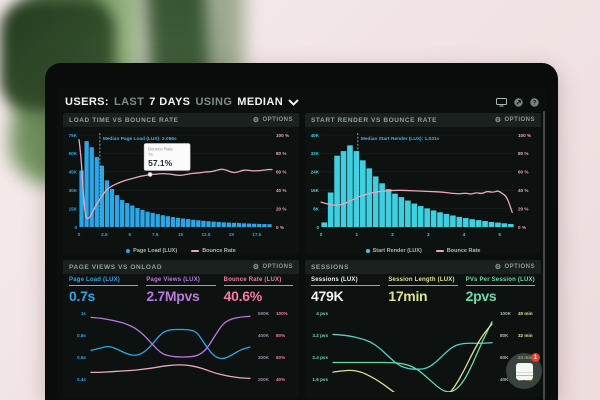  What do you see at coordinates (534, 102) in the screenshot?
I see `help-icon: ?` at bounding box center [534, 102].